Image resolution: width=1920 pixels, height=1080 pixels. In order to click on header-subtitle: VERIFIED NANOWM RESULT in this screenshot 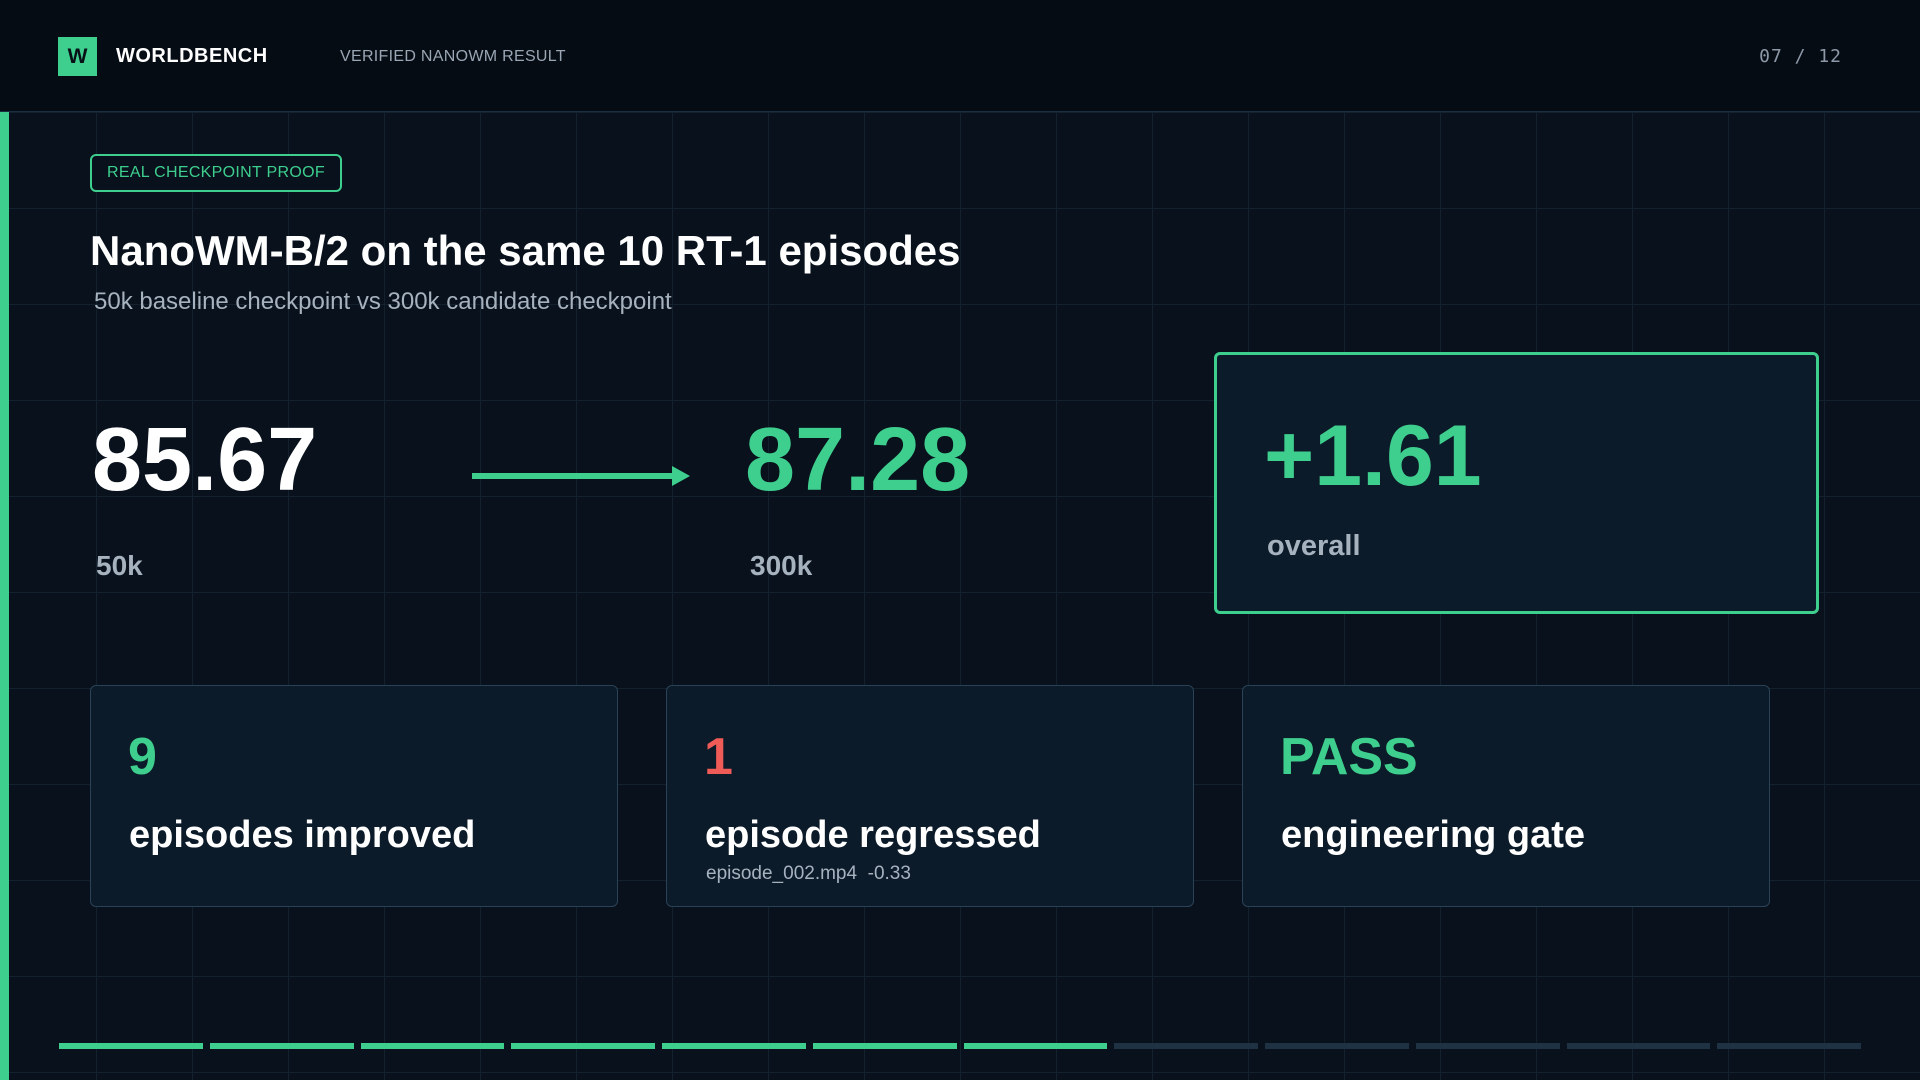, I will do `click(453, 56)`.